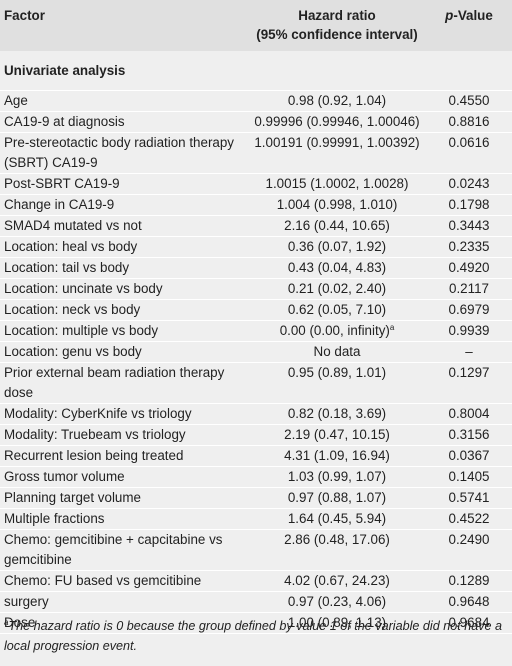  What do you see at coordinates (469, 477) in the screenshot?
I see `p-value-cell: 0.1405` at bounding box center [469, 477].